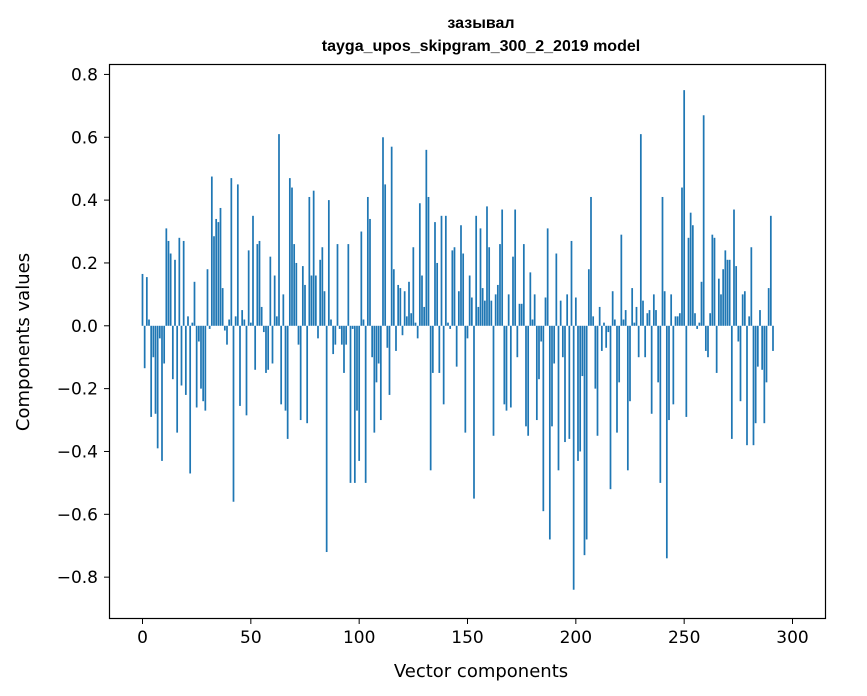 The width and height of the screenshot is (867, 696). I want to click on y-tick-label: −0.6, so click(77, 515).